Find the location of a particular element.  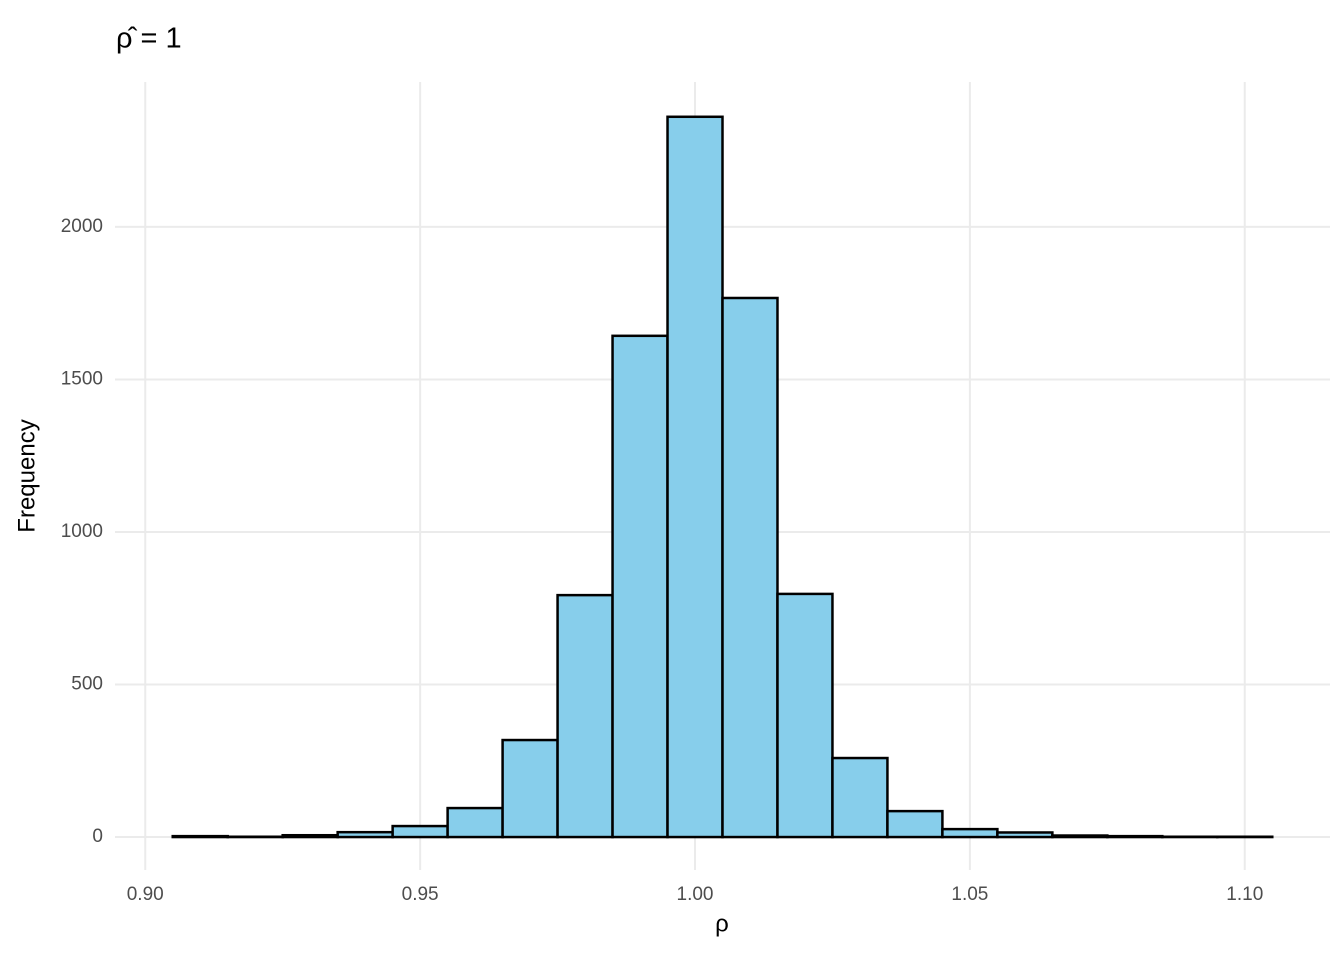

y-axis-title: Frequency is located at coordinates (26, 475).